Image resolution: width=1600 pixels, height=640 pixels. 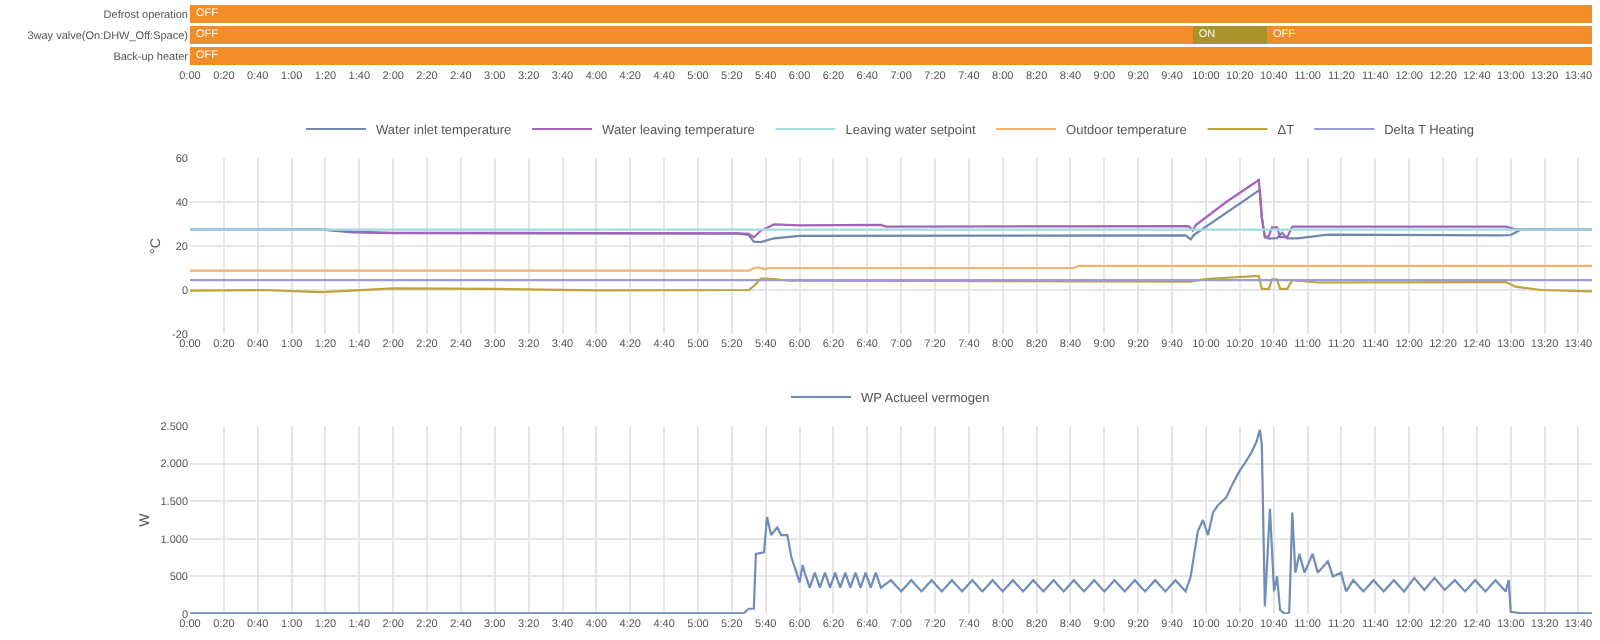 What do you see at coordinates (891, 284) in the screenshot?
I see `line-series` at bounding box center [891, 284].